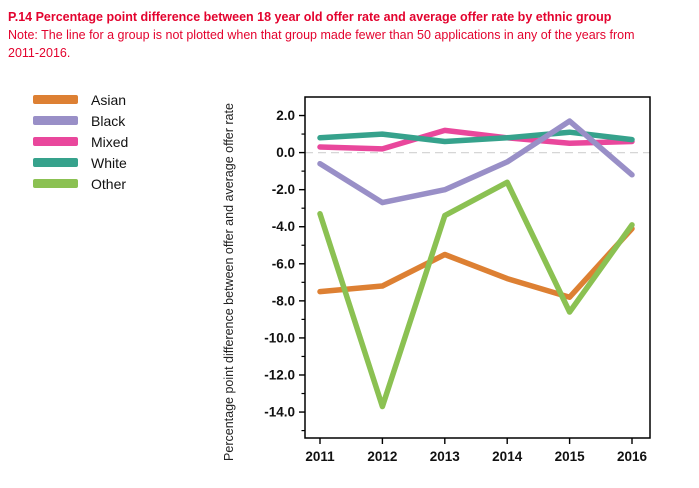 This screenshot has width=699, height=488. What do you see at coordinates (279, 337) in the screenshot?
I see `y-tick-label: -10.0` at bounding box center [279, 337].